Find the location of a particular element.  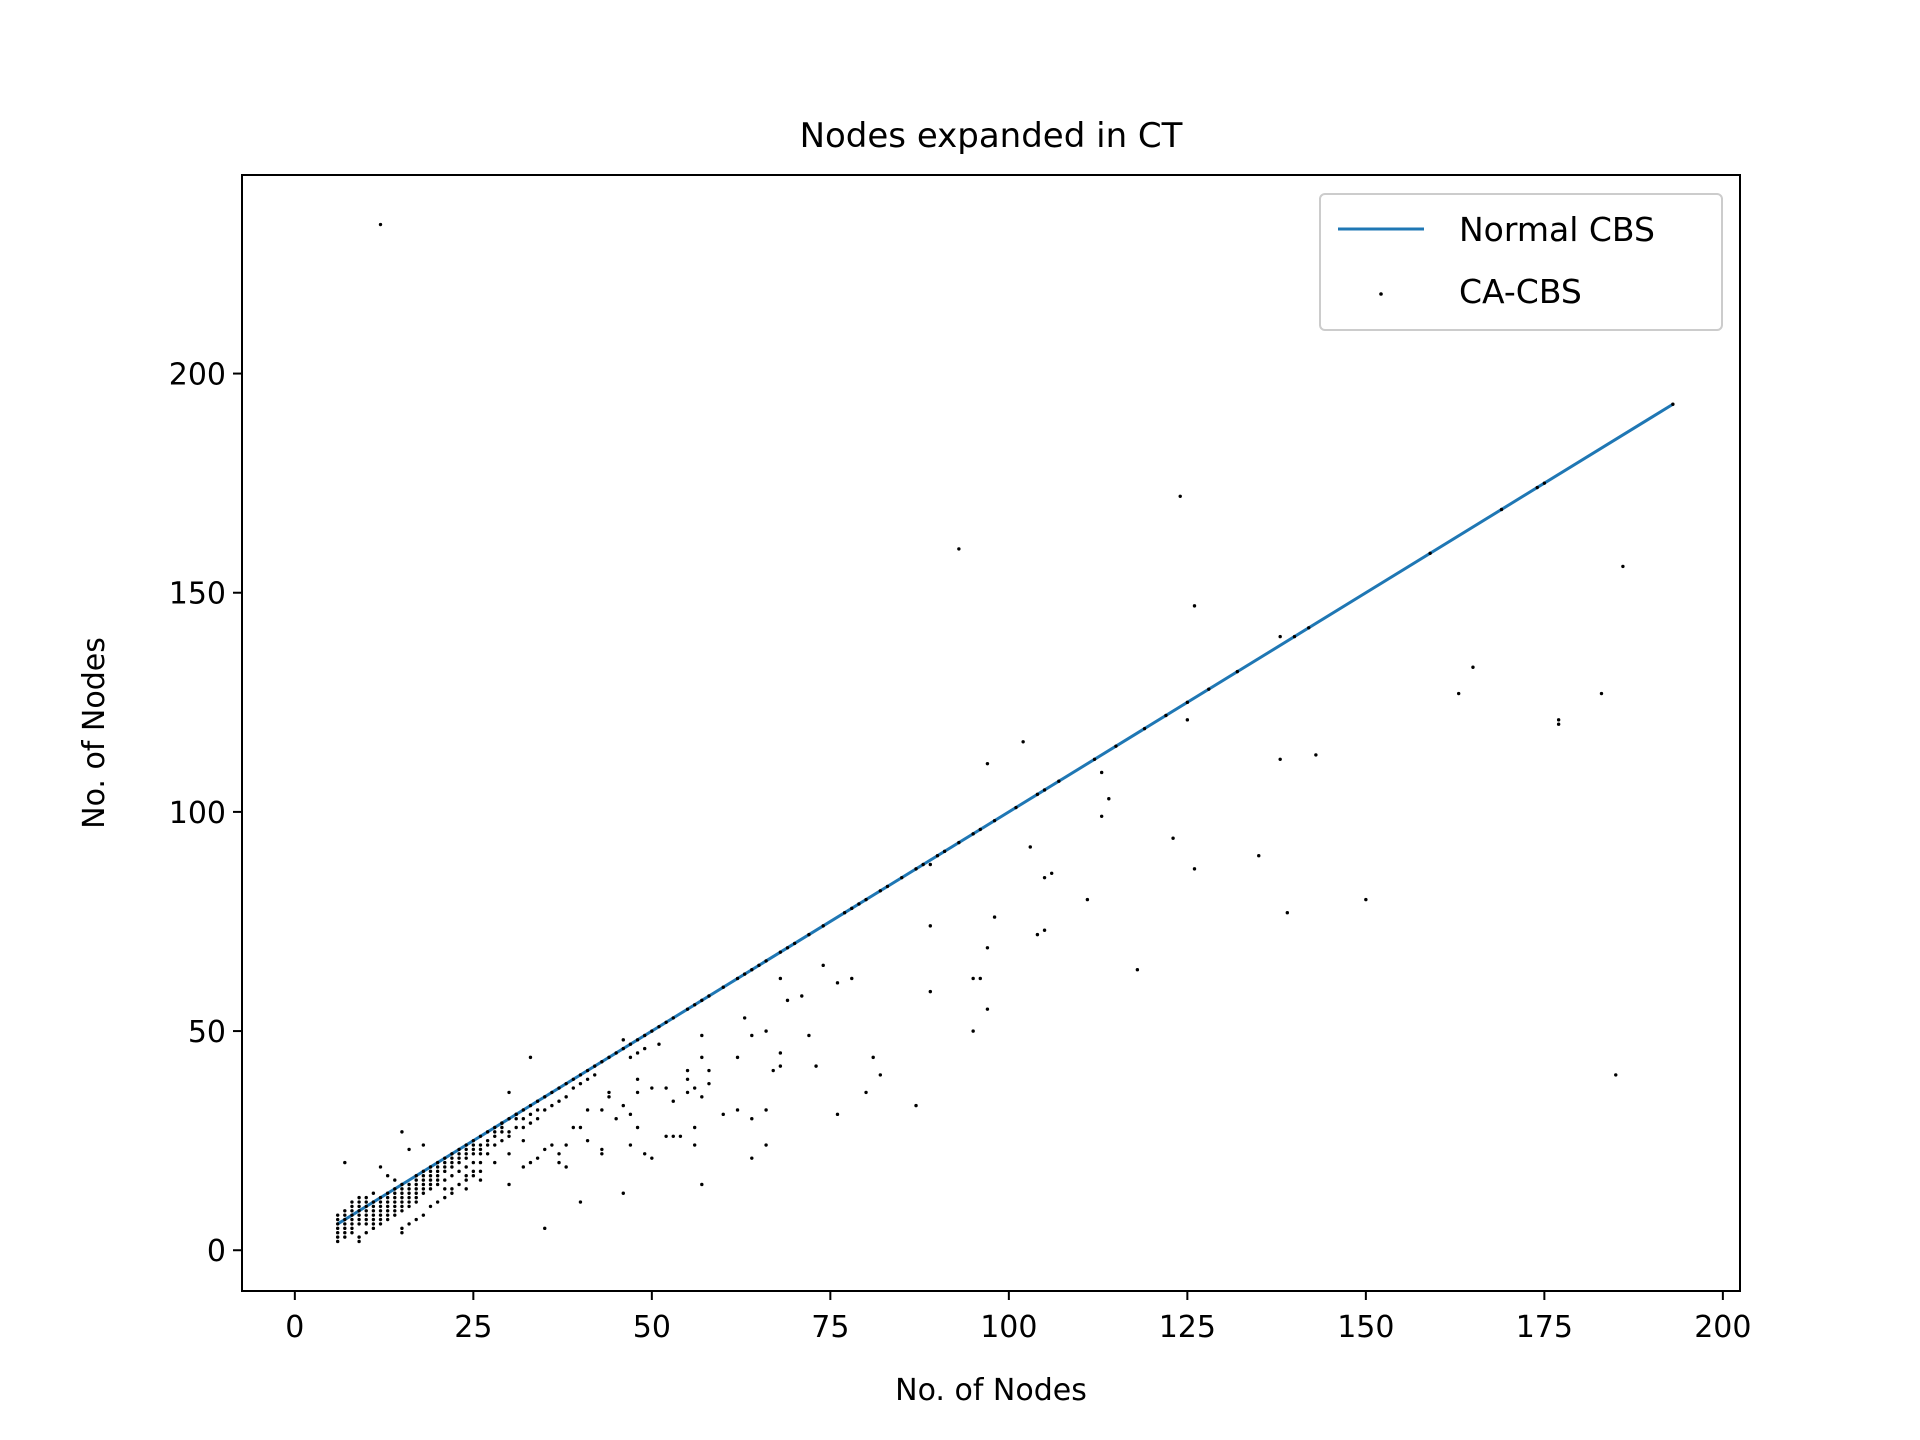

y-axis-label: No. of Nodes is located at coordinates (94, 733).